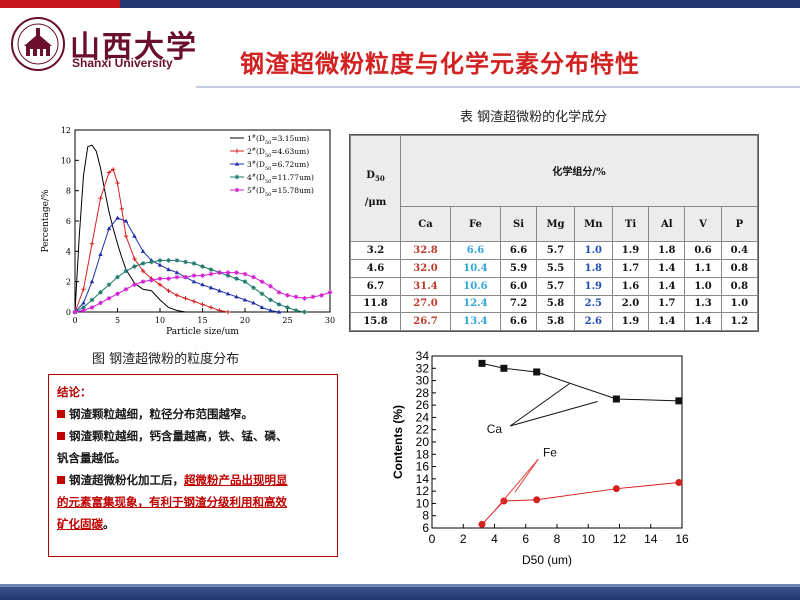 The width and height of the screenshot is (800, 600). I want to click on legend-label: 3#(D50=6.72um), so click(278, 166).